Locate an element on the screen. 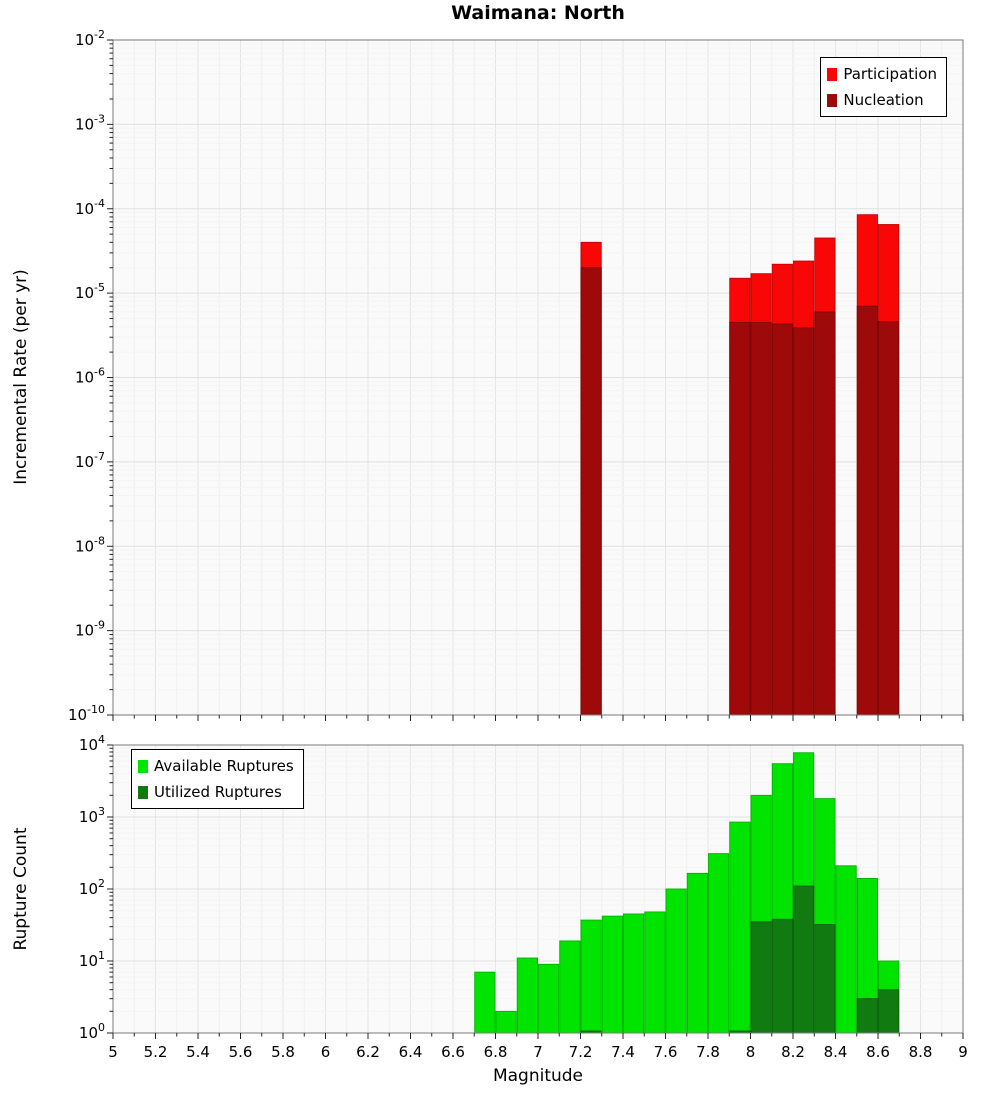  y-tick-label: 10⁻⁷ is located at coordinates (90, 460).